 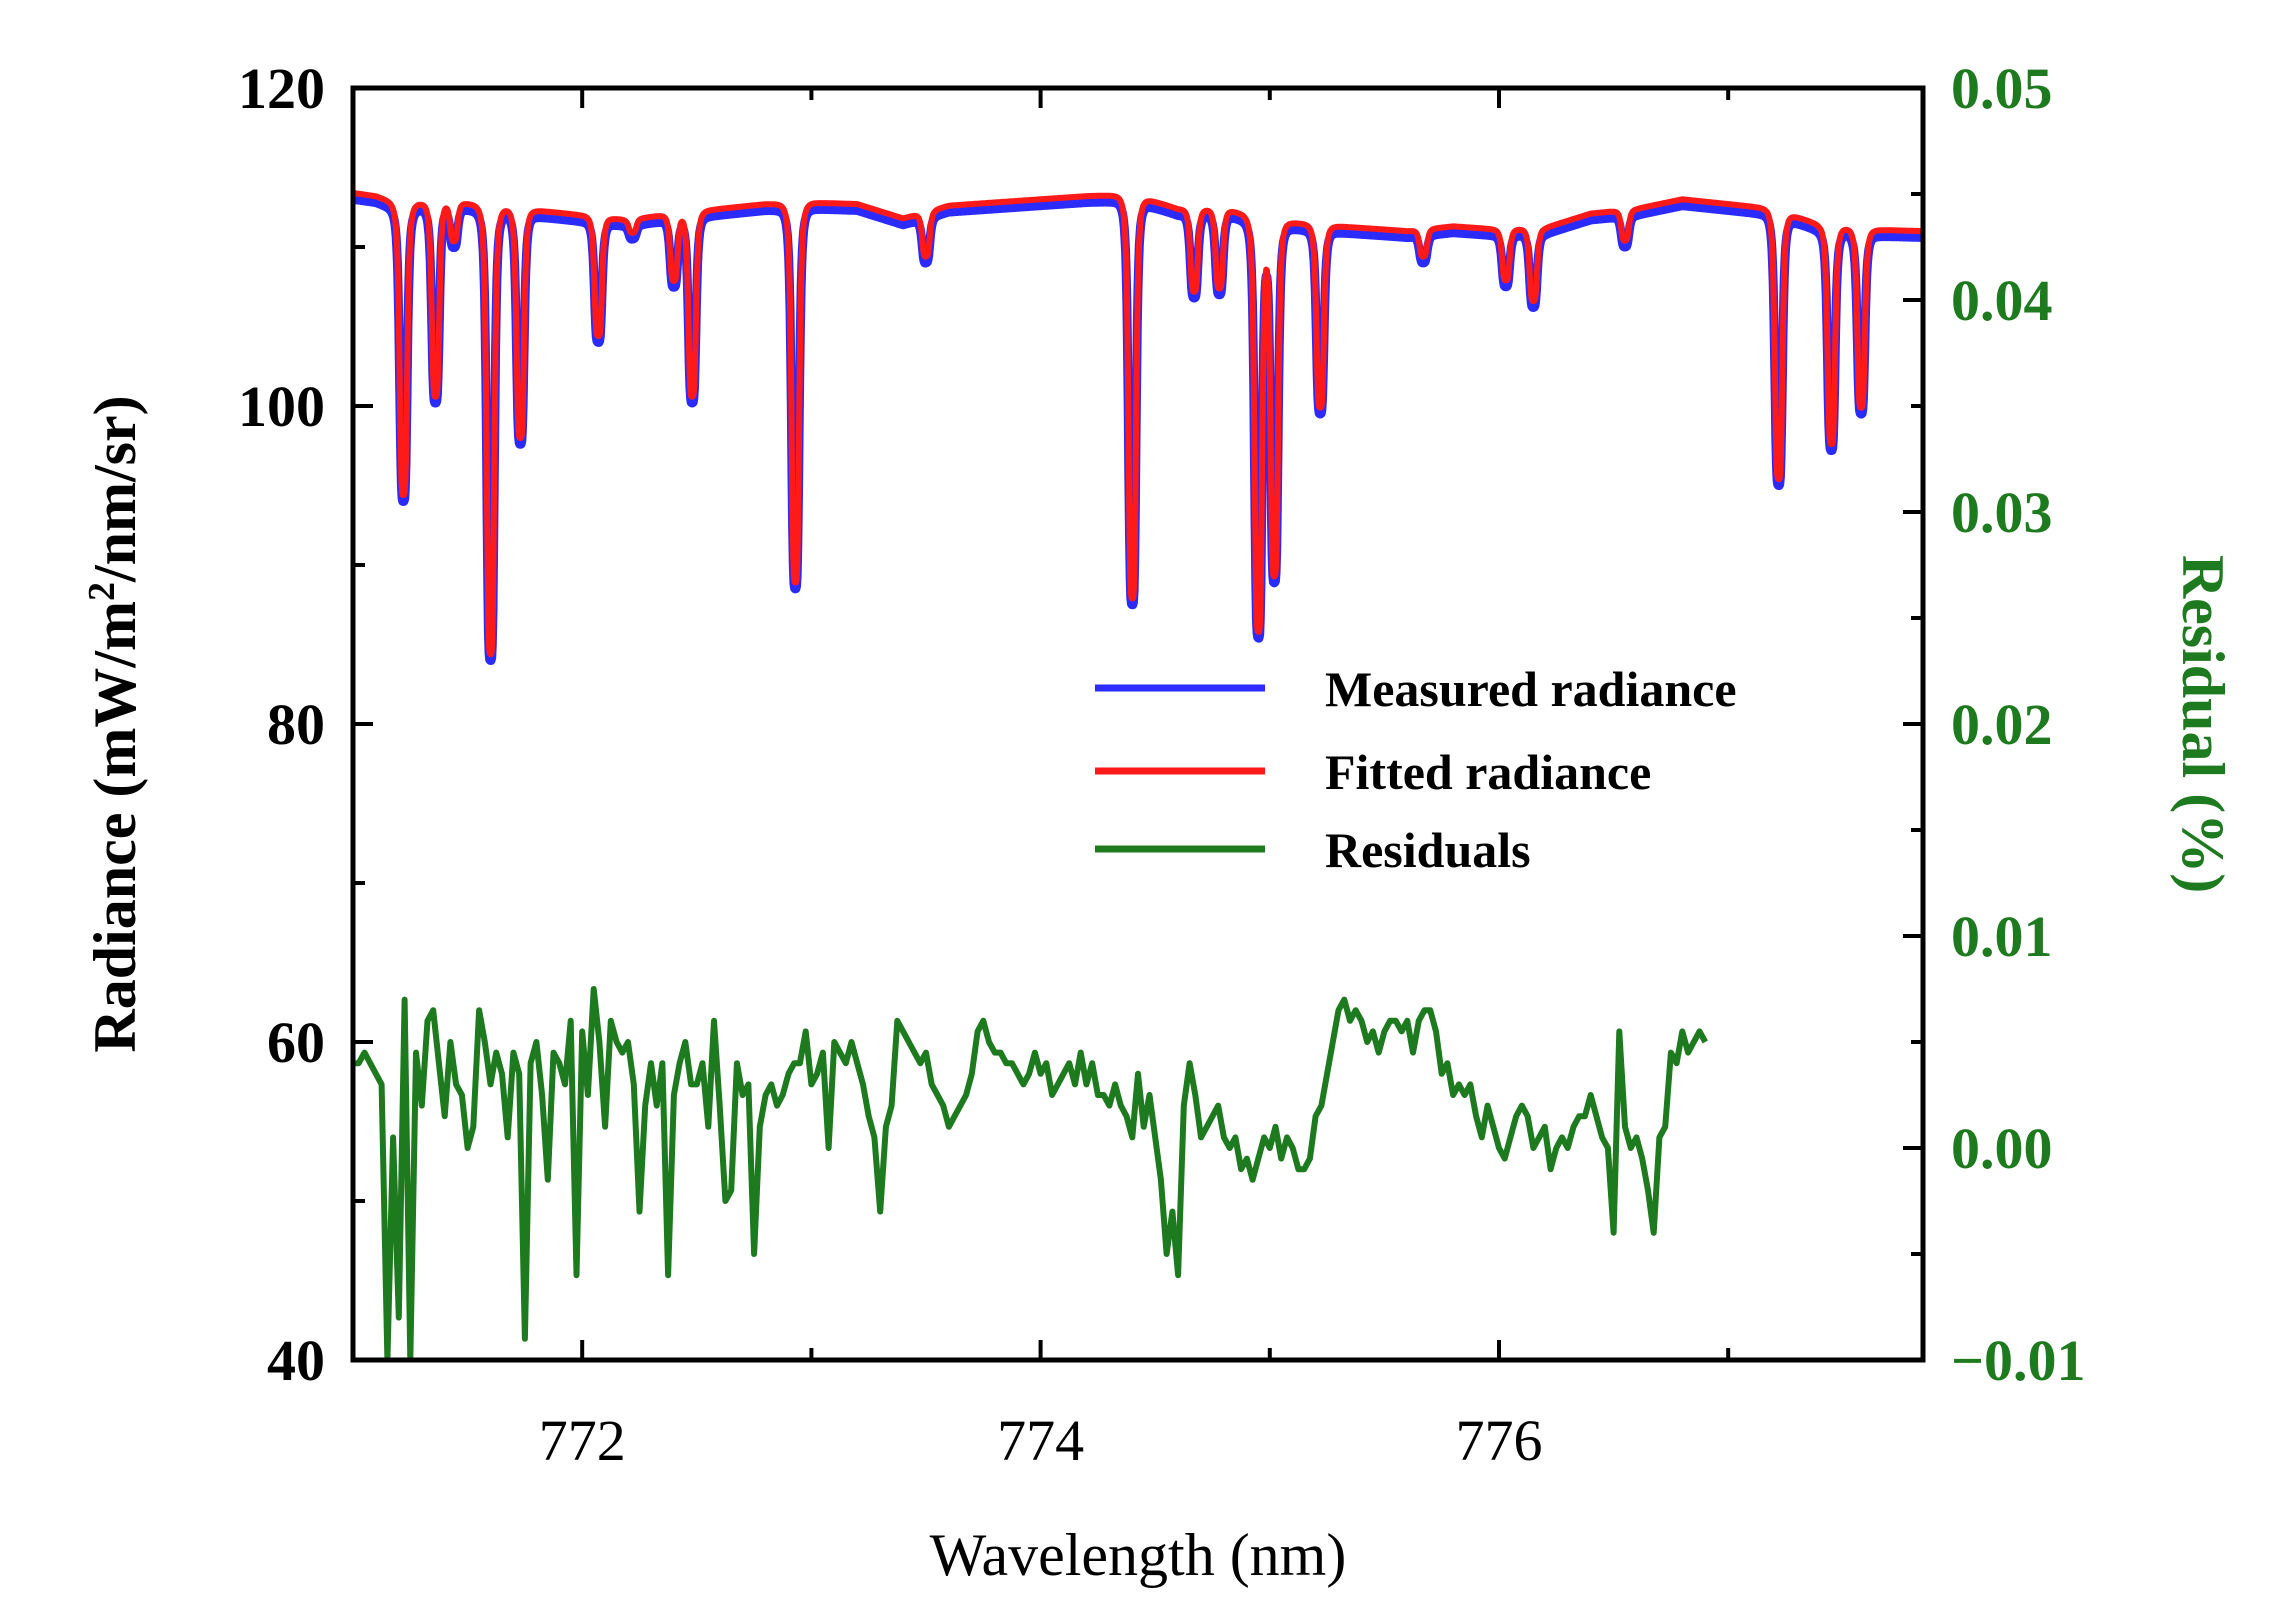 I want to click on x-tick-label: 776, so click(x=1498, y=1440).